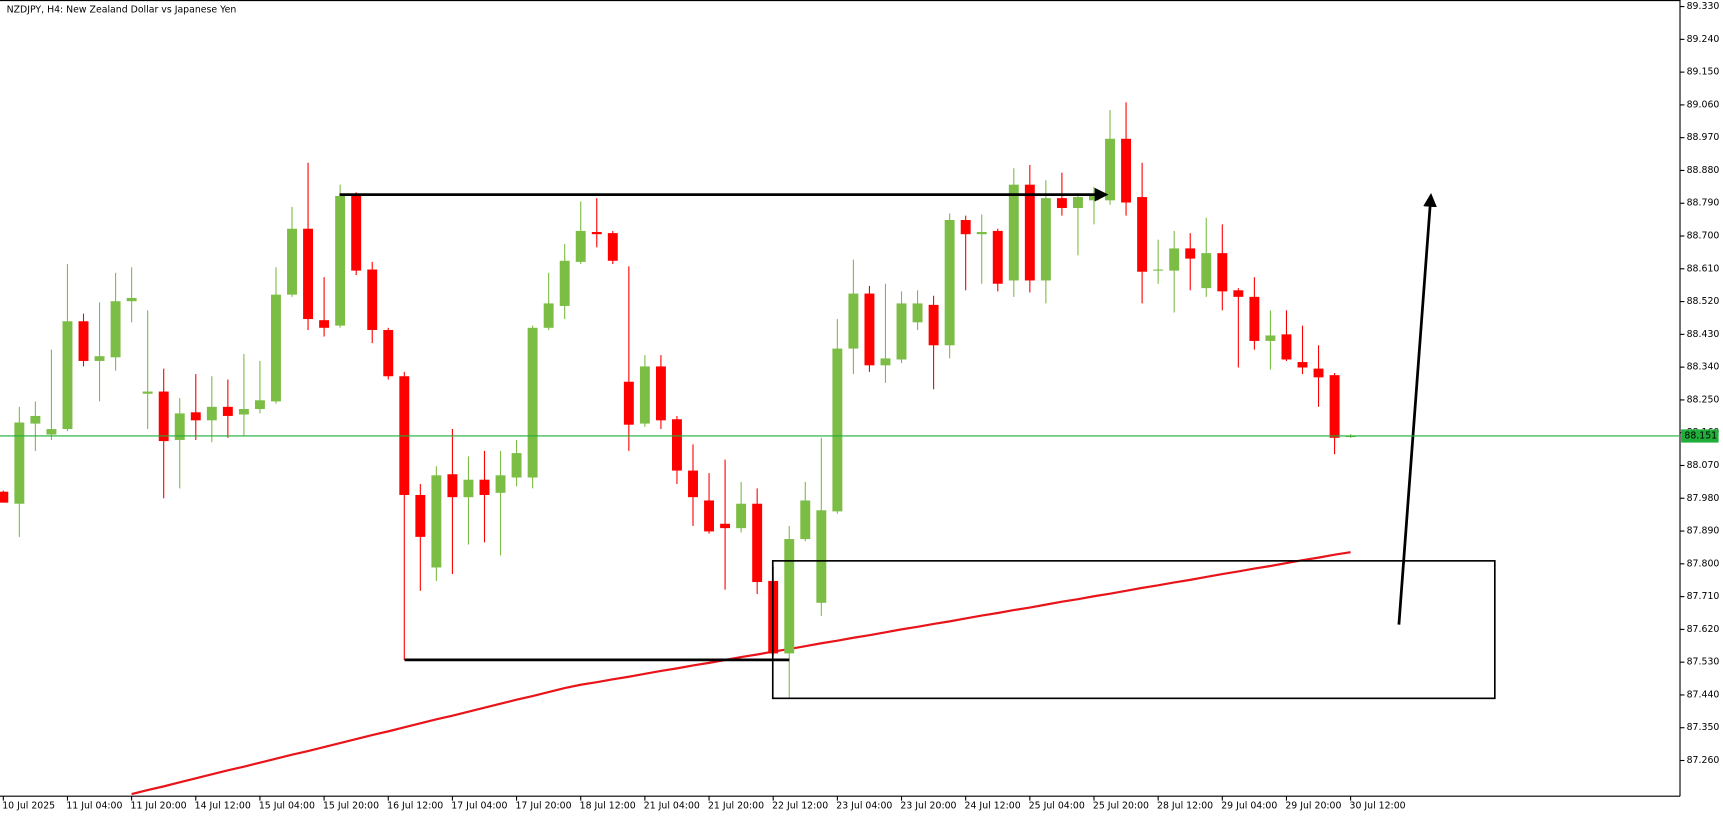 The width and height of the screenshot is (1723, 816). I want to click on x-tick-label: 11 Jul 20:00, so click(159, 806).